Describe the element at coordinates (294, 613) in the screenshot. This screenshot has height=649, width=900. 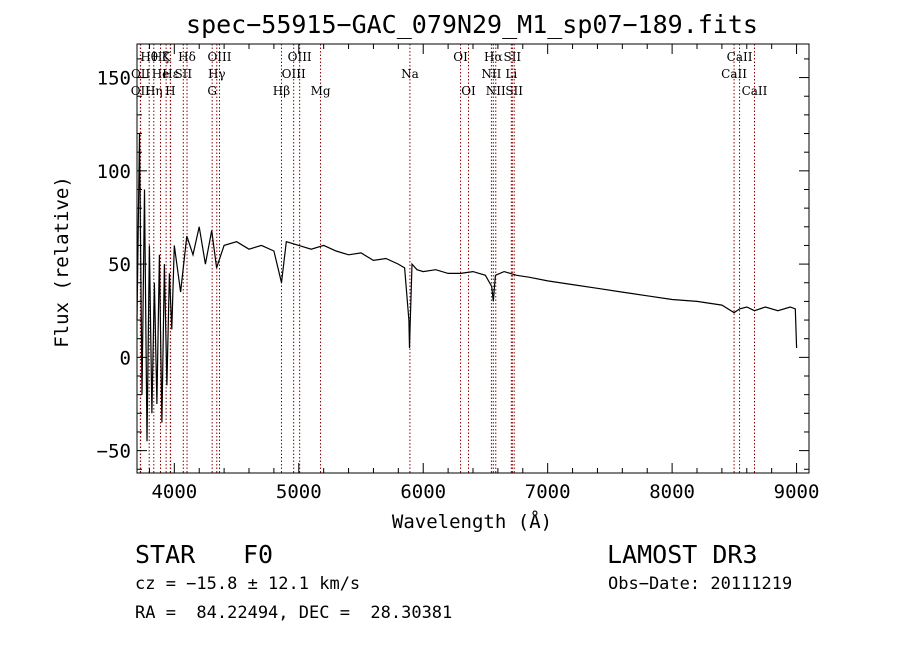
I see `sky-coordinates: RA = 84.22494, DEC = 28.30381` at that location.